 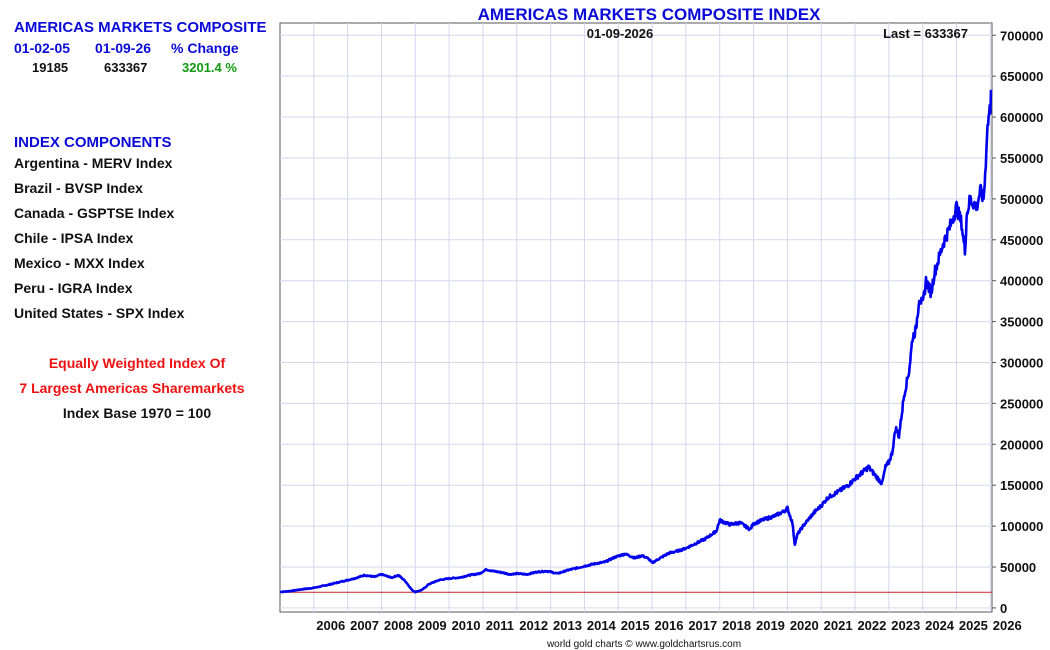 What do you see at coordinates (78, 188) in the screenshot?
I see `component-brazil: Brazil - BVSP Index` at bounding box center [78, 188].